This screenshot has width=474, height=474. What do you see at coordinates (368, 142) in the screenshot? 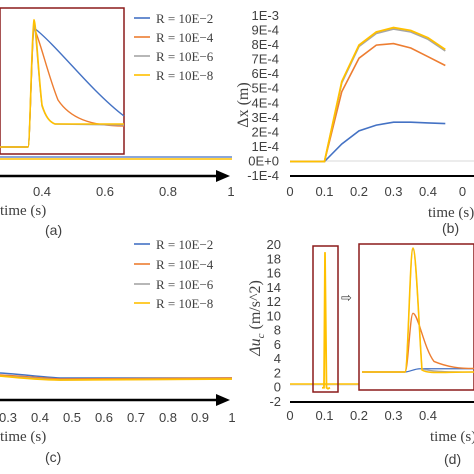
I see `panel-b-series-r1` at bounding box center [368, 142].